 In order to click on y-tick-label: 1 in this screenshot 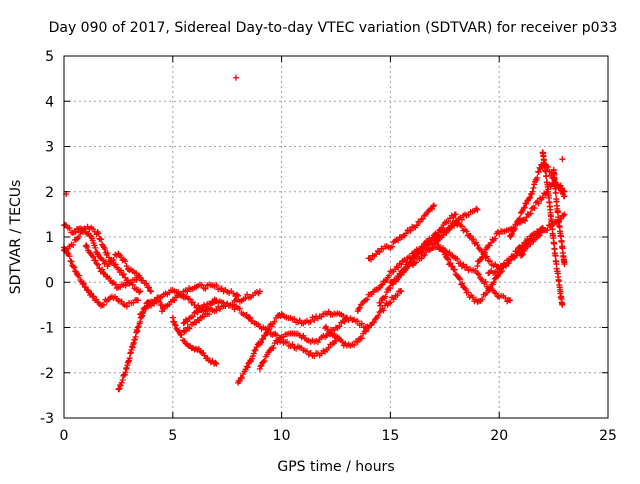, I will do `click(49, 238)`.